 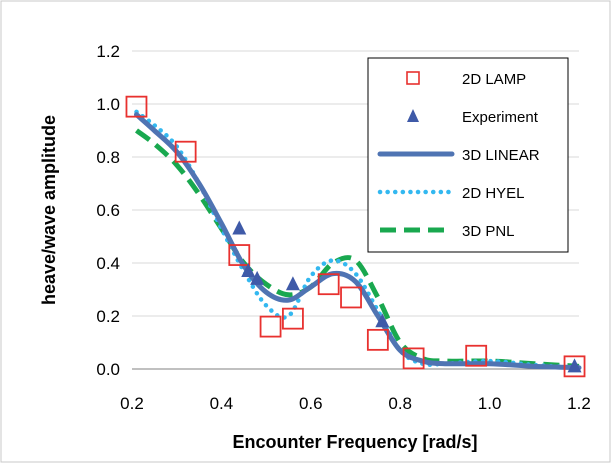 I want to click on y-tick-label: 0.8, so click(x=108, y=157).